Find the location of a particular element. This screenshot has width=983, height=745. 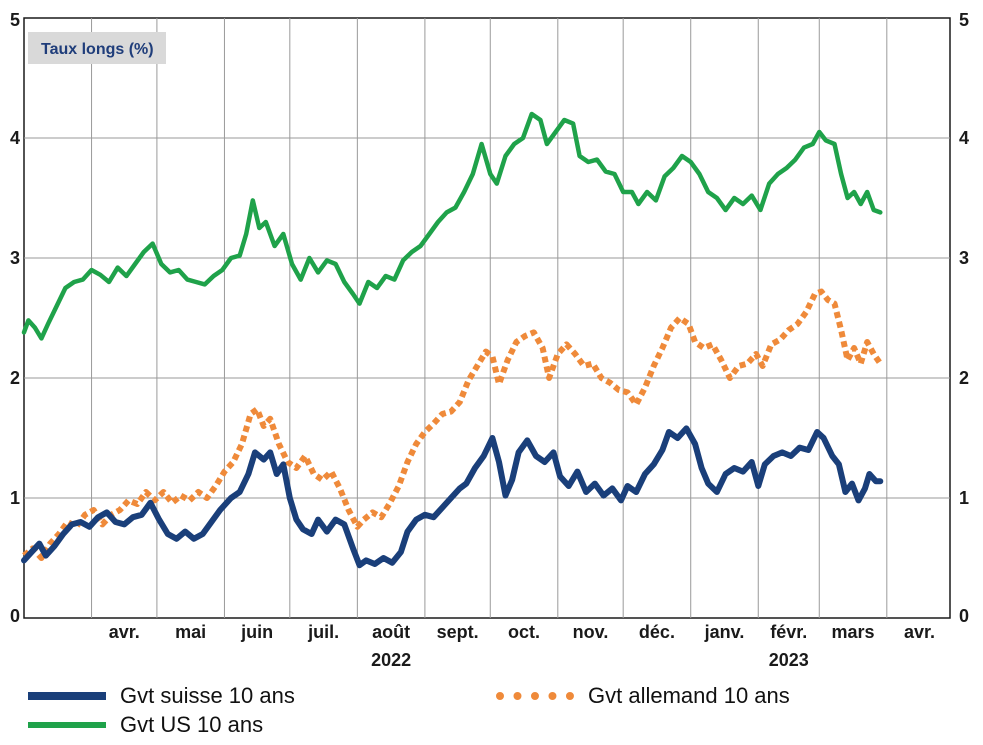

y-tick-label-left: 1 is located at coordinates (15, 498).